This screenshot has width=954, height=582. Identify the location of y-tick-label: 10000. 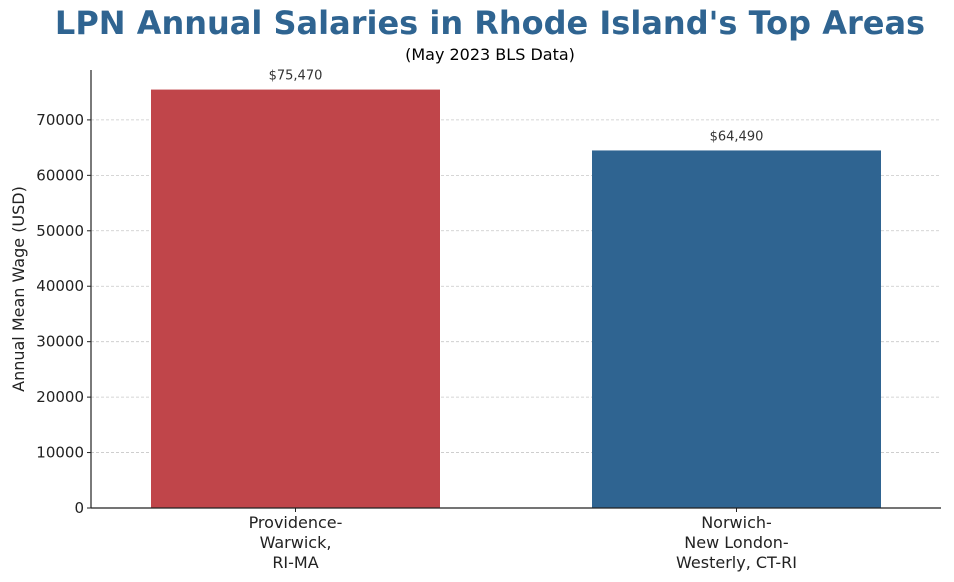
(60, 453).